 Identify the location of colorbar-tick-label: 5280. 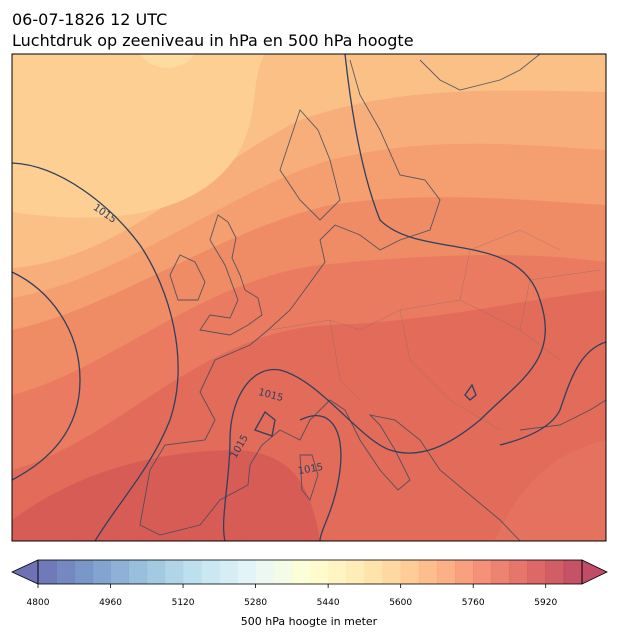
(255, 603).